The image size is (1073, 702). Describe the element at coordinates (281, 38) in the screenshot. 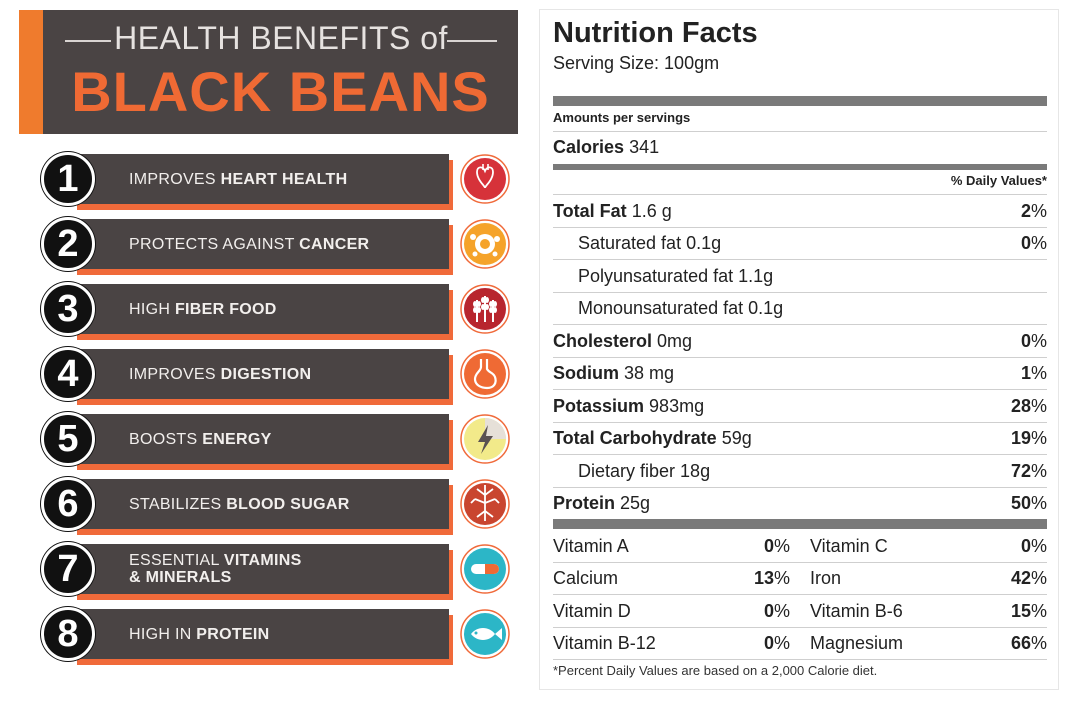

I see `banner-subtitle: HEALTH BENEFITS of` at that location.